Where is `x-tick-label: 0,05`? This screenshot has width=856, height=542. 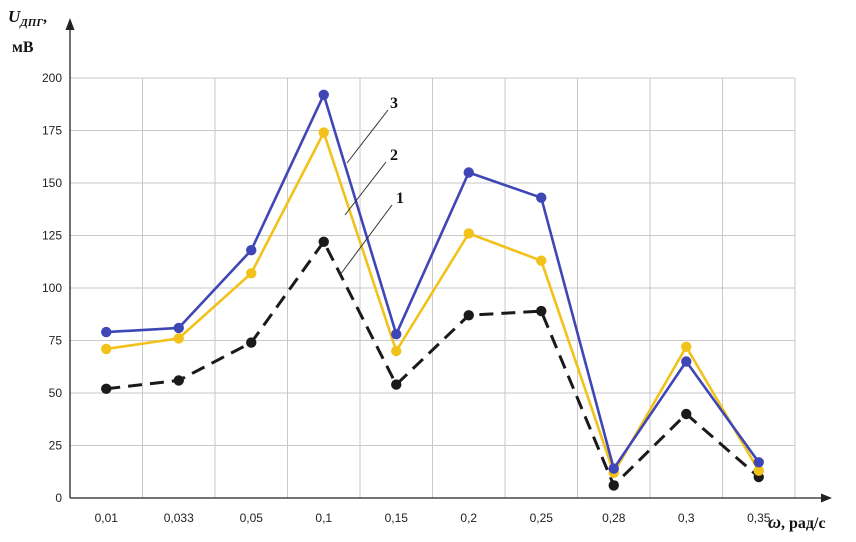 x-tick-label: 0,05 is located at coordinates (252, 518).